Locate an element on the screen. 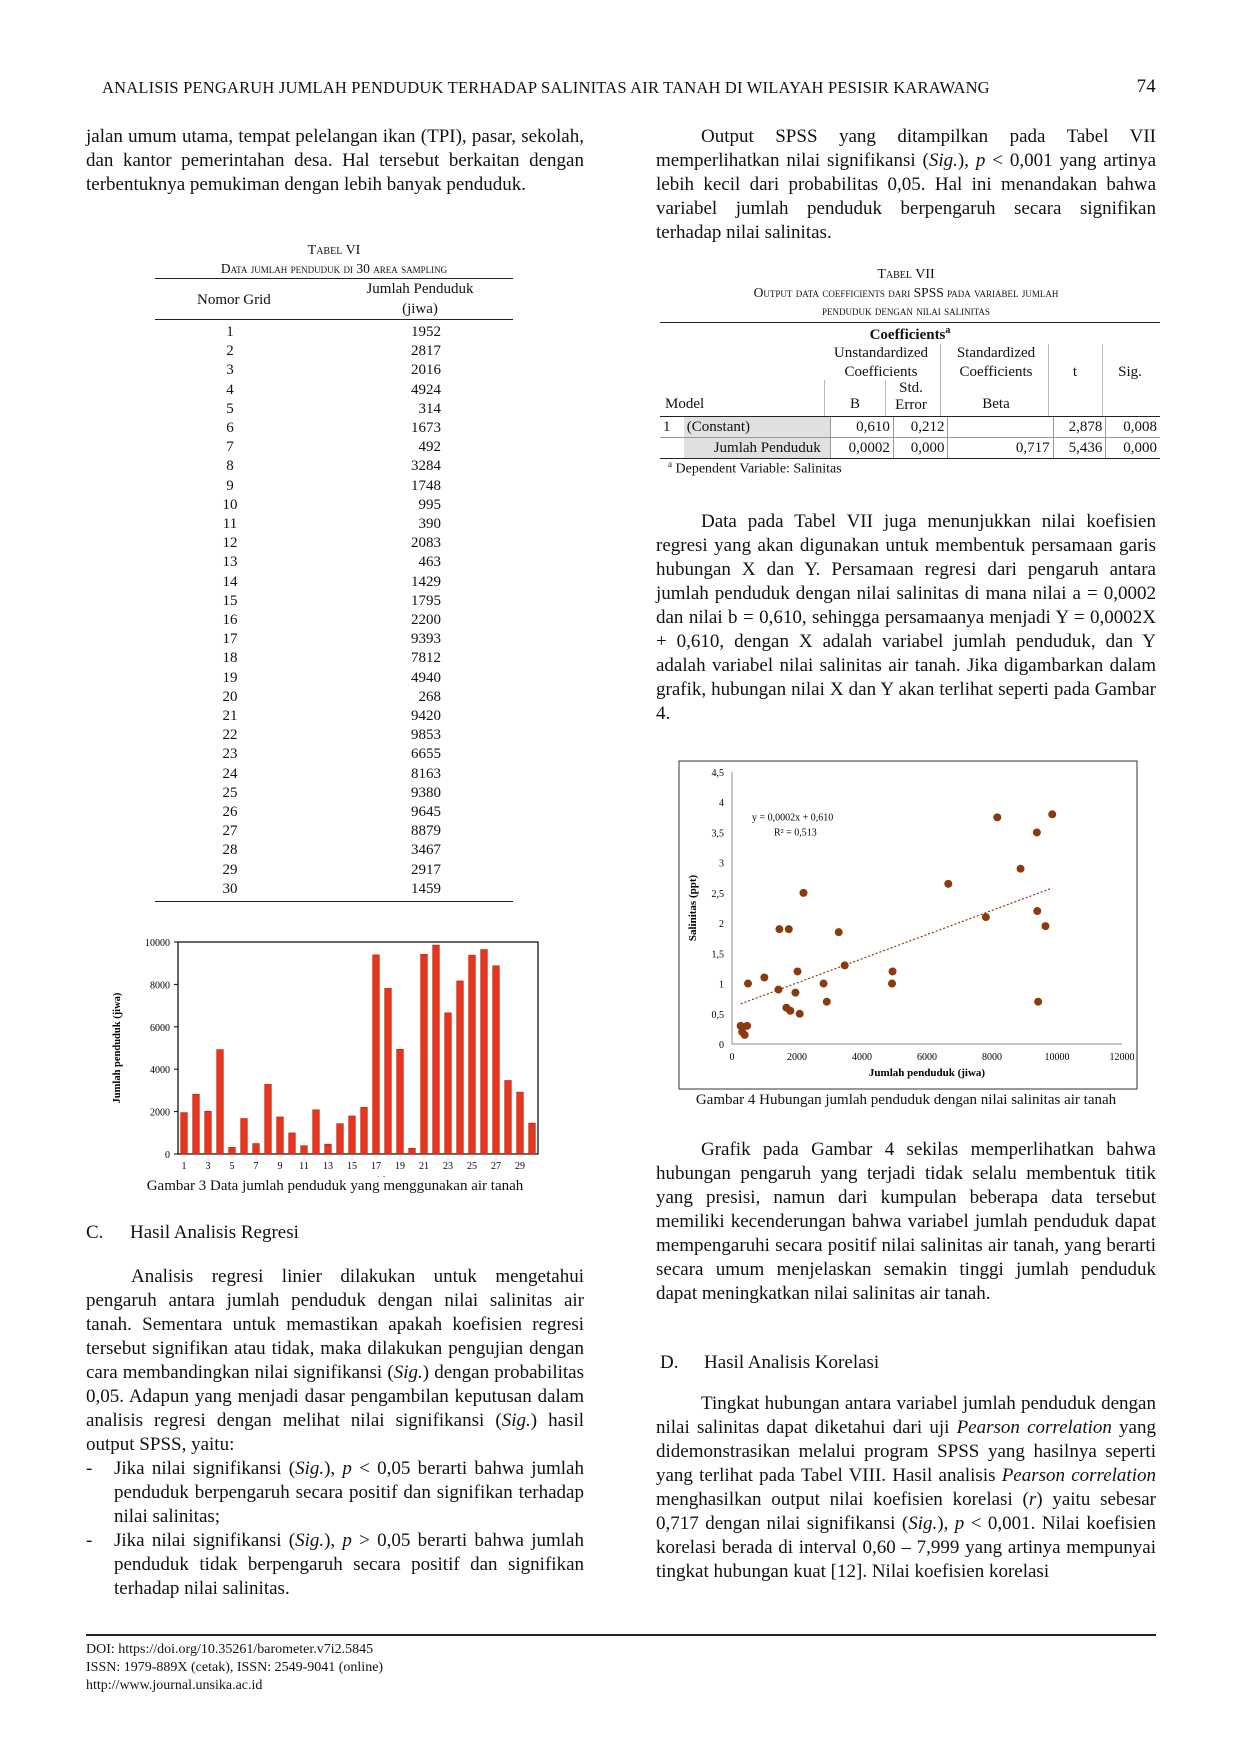 The height and width of the screenshot is (1754, 1240). grid-number: 23 is located at coordinates (230, 754).